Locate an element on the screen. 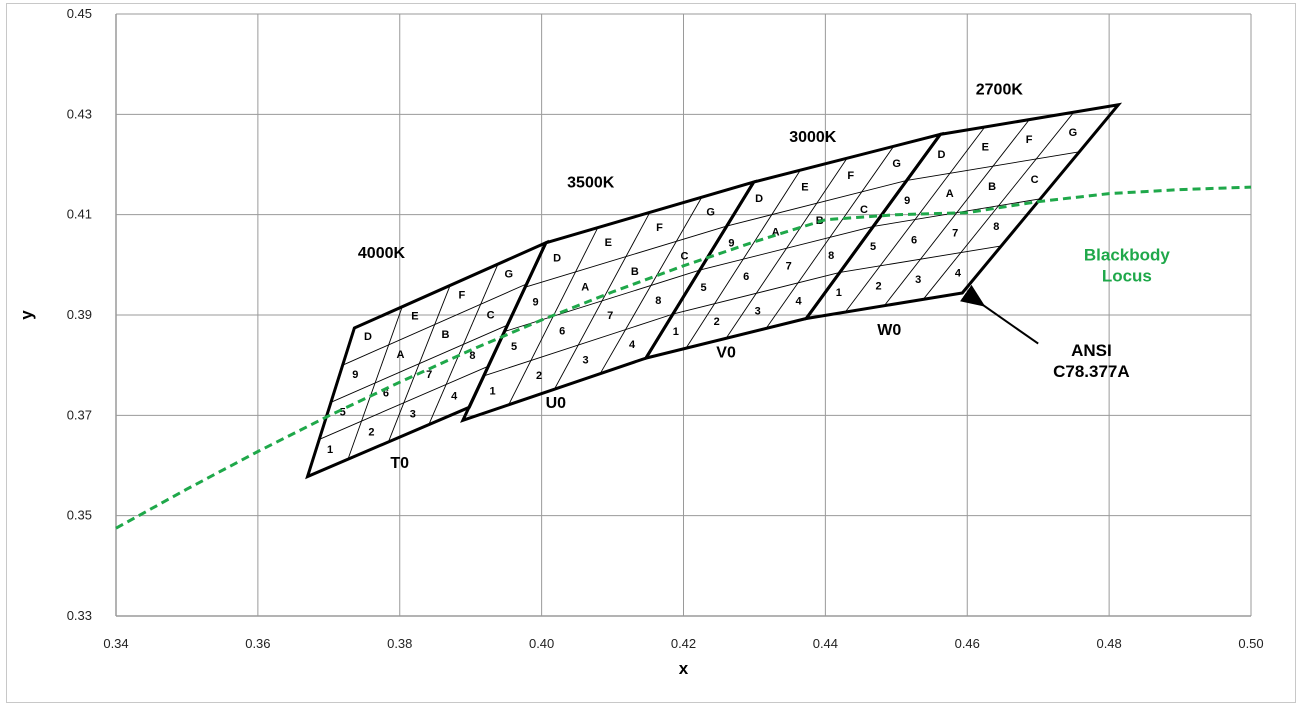 This screenshot has height=706, width=1303. y-tick-labels: 0.33 0.35 0.37 0.39 0.41 0.43 0.45 is located at coordinates (79, 314).